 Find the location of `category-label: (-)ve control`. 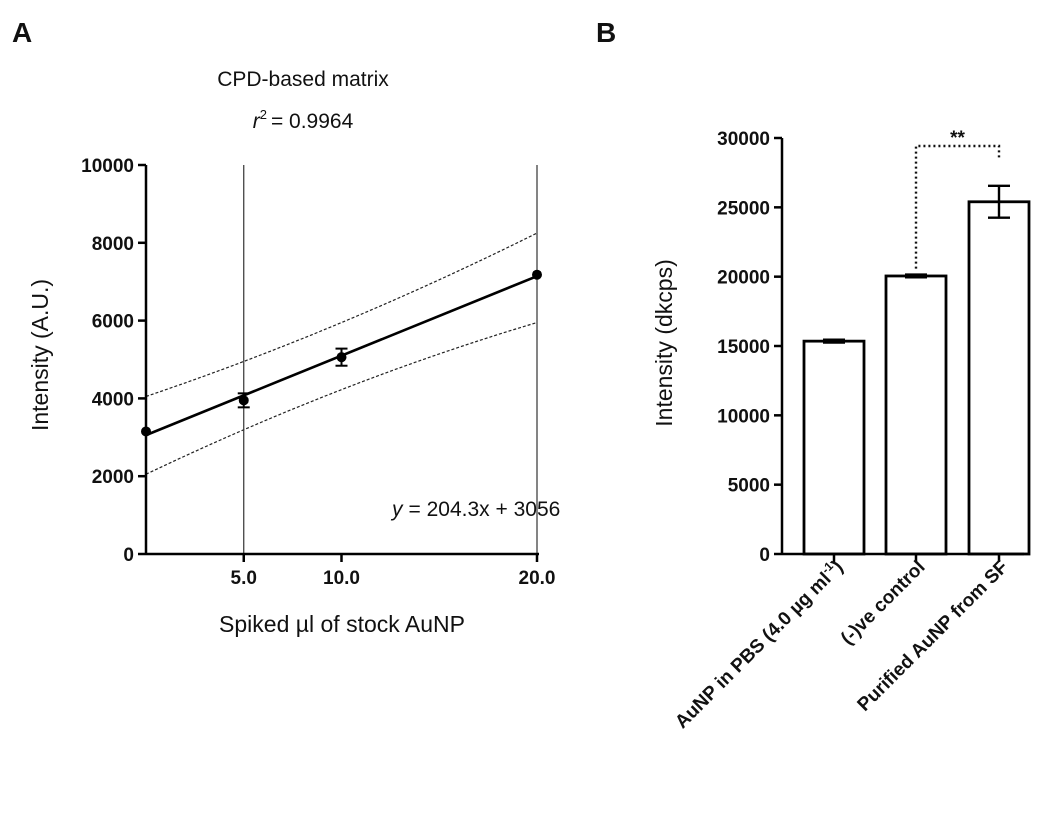

category-label: (-)ve control is located at coordinates (883, 603).